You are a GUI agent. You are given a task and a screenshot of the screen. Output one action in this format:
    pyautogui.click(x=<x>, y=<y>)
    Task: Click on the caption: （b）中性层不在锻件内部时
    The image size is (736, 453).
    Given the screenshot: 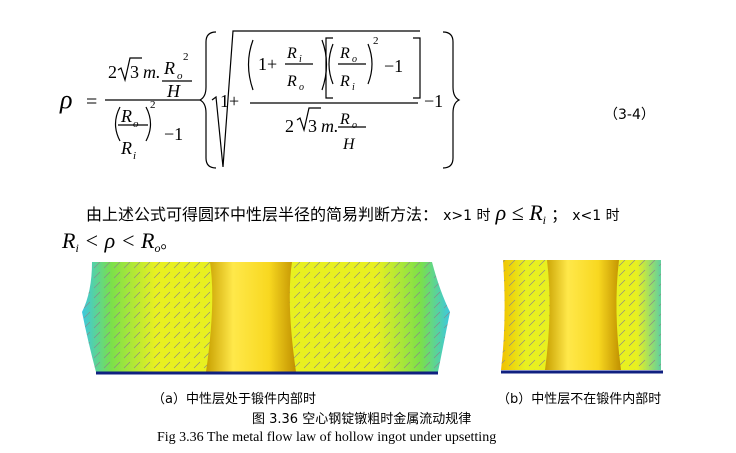 What is the action you would take?
    pyautogui.click(x=579, y=399)
    